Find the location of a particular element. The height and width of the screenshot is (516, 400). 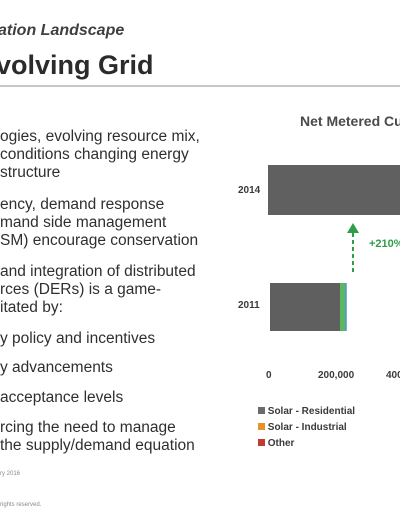

x-tick-0: 0 is located at coordinates (269, 375).